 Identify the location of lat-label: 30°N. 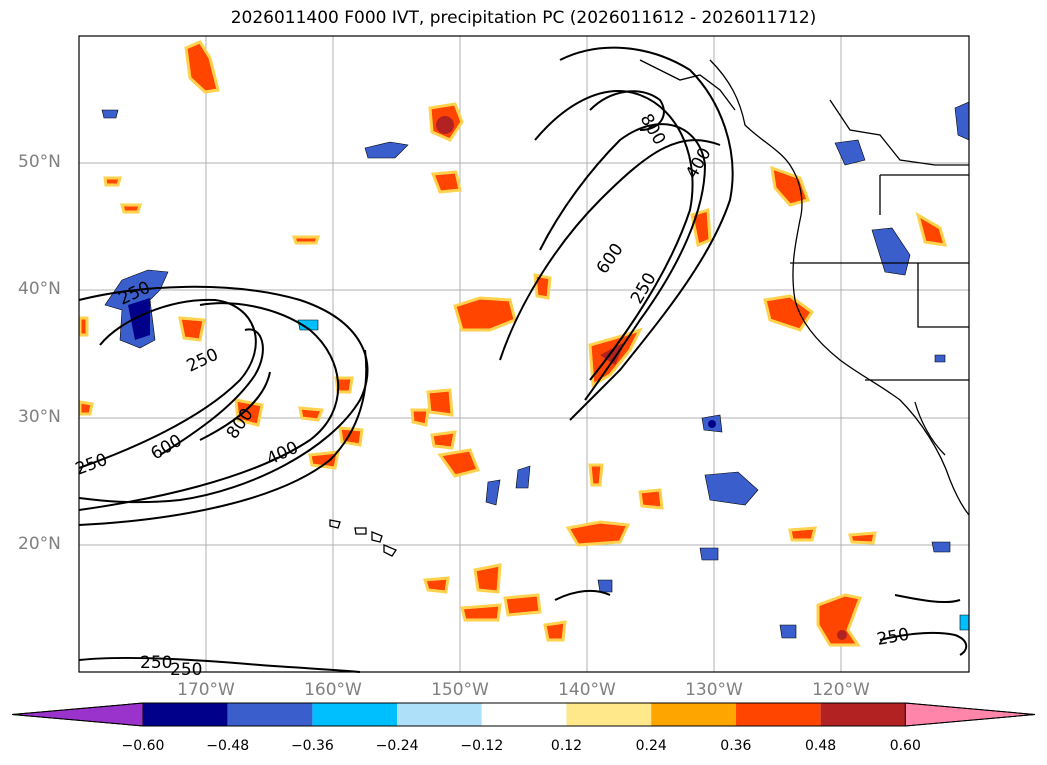
(39, 417).